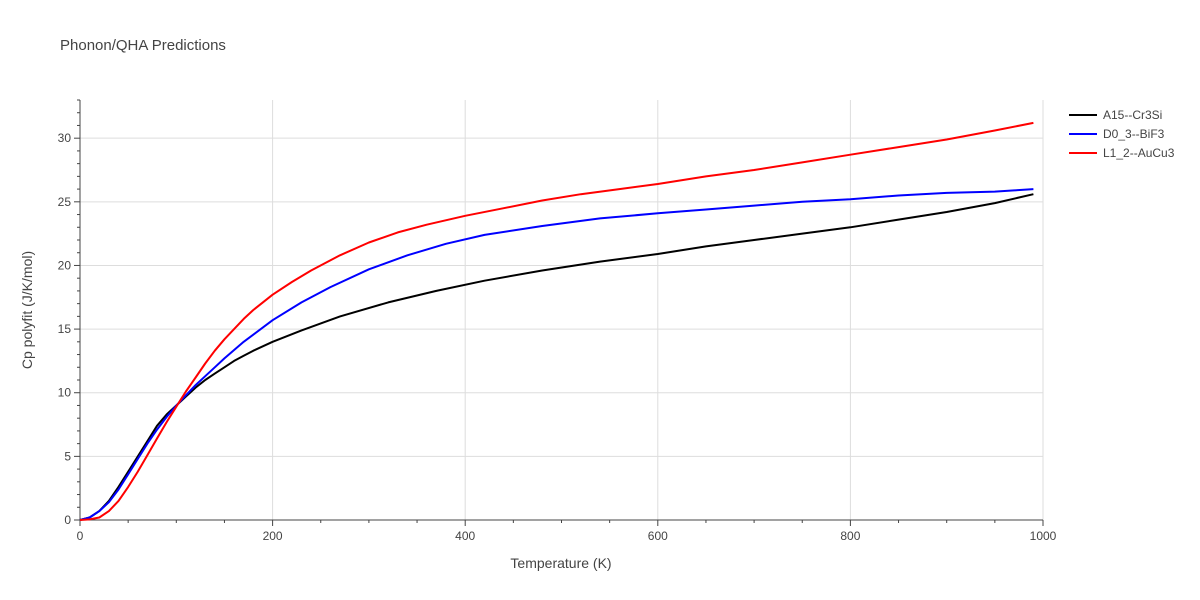 This screenshot has width=1200, height=600. Describe the element at coordinates (65, 202) in the screenshot. I see `y-tick-label: 25` at that location.